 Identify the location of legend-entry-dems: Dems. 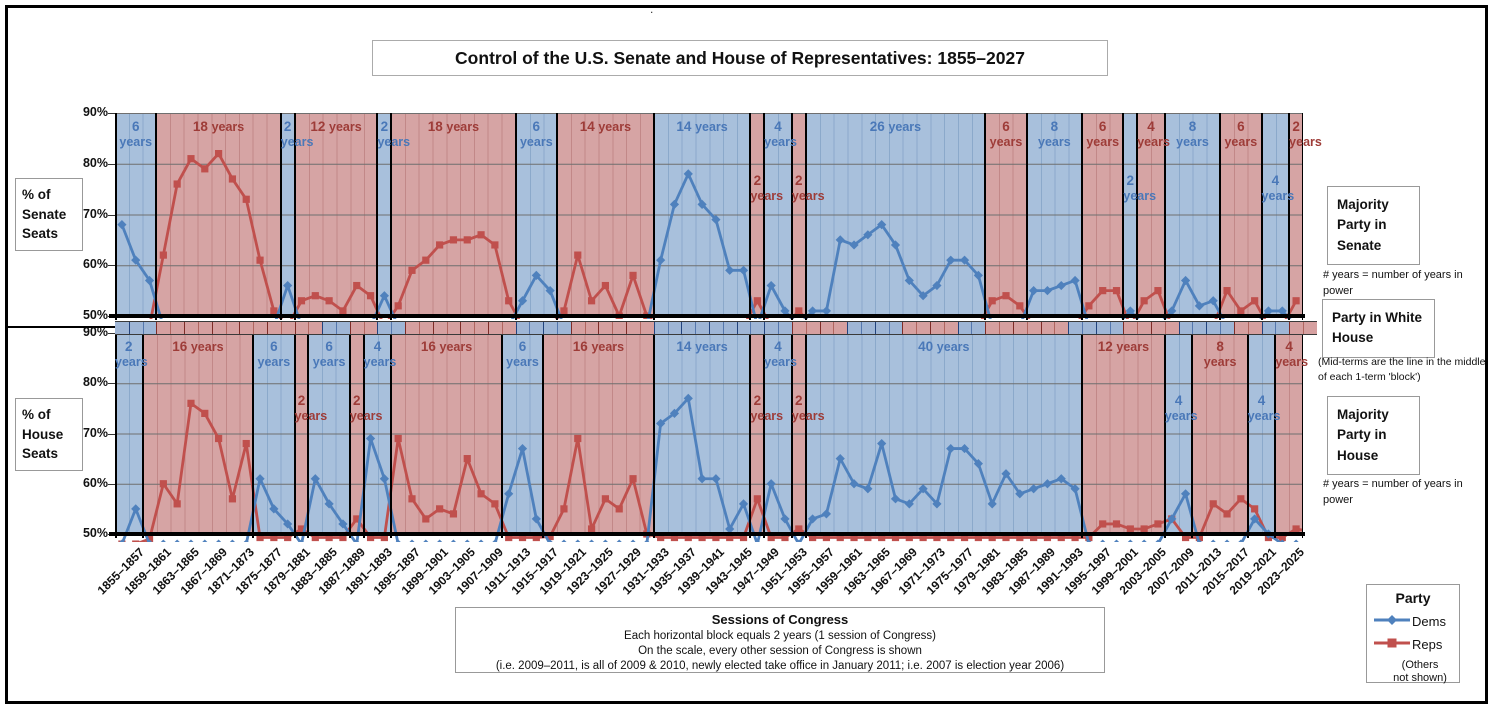
(1416, 621).